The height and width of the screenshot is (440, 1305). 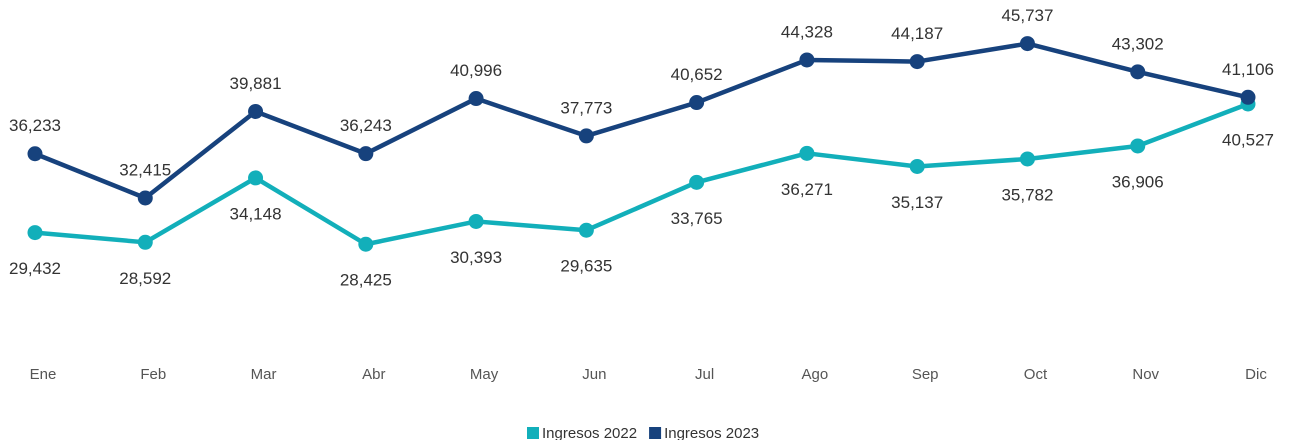 I want to click on data-label: 35,782, so click(x=1027, y=194).